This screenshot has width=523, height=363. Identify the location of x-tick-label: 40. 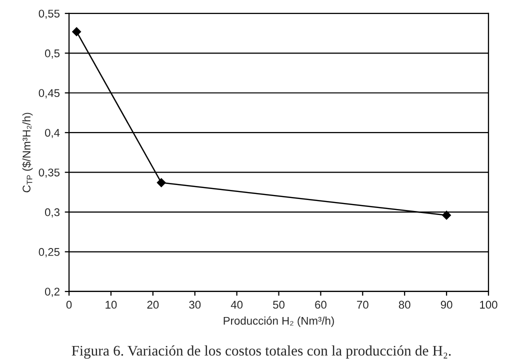
(236, 304).